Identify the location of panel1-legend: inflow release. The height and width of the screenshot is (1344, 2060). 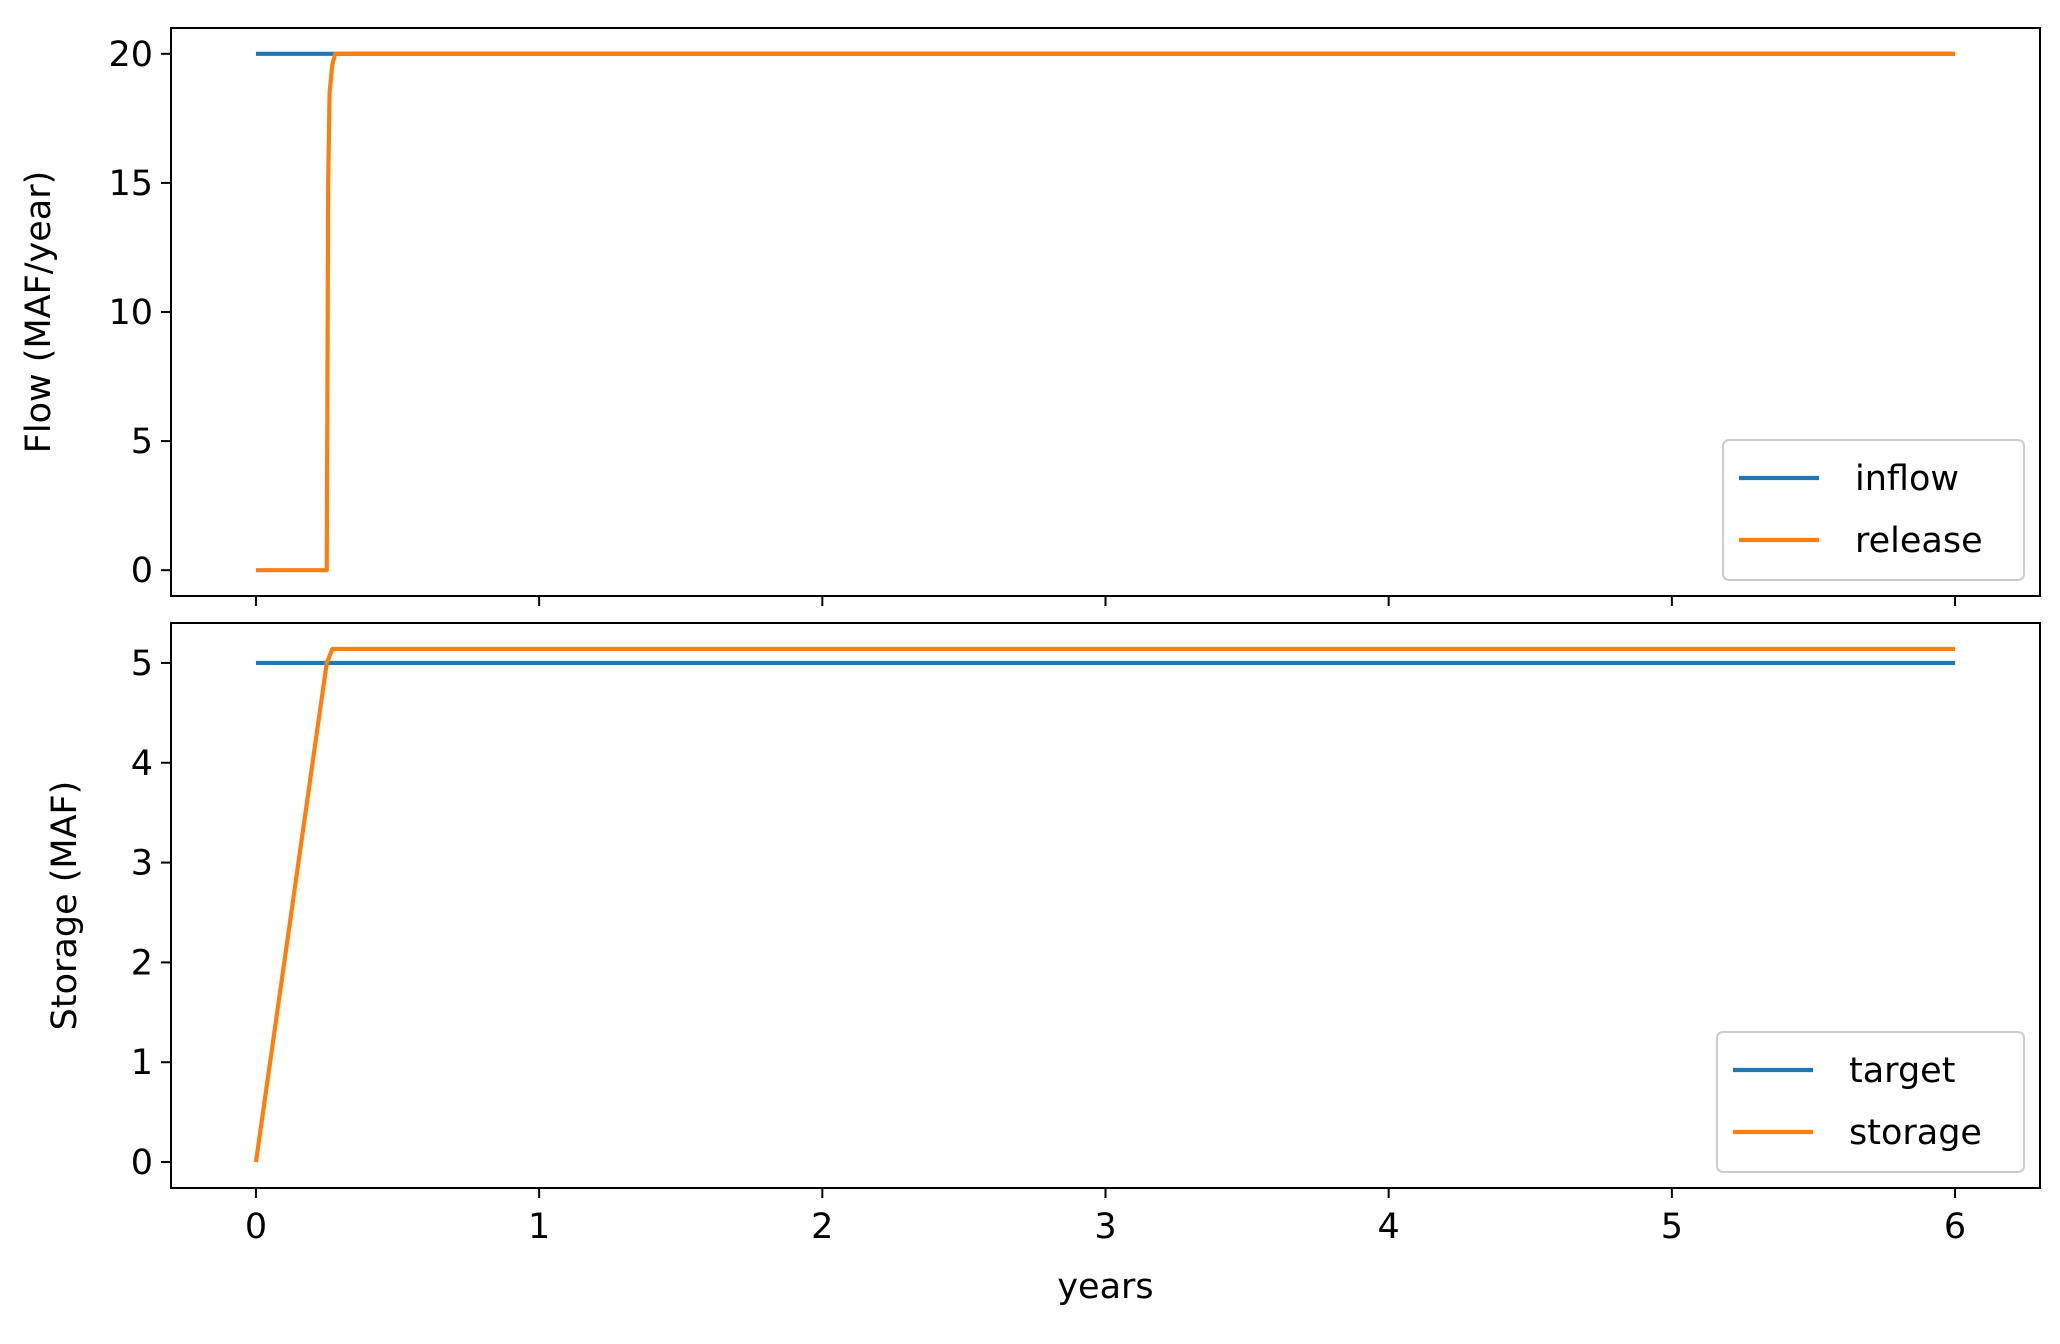
(1873, 510).